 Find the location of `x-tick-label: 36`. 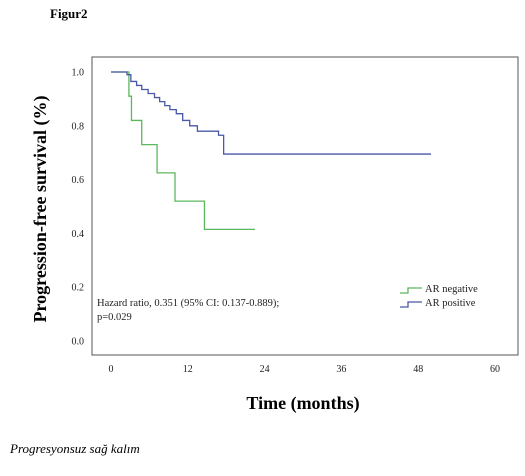

x-tick-label: 36 is located at coordinates (341, 369).